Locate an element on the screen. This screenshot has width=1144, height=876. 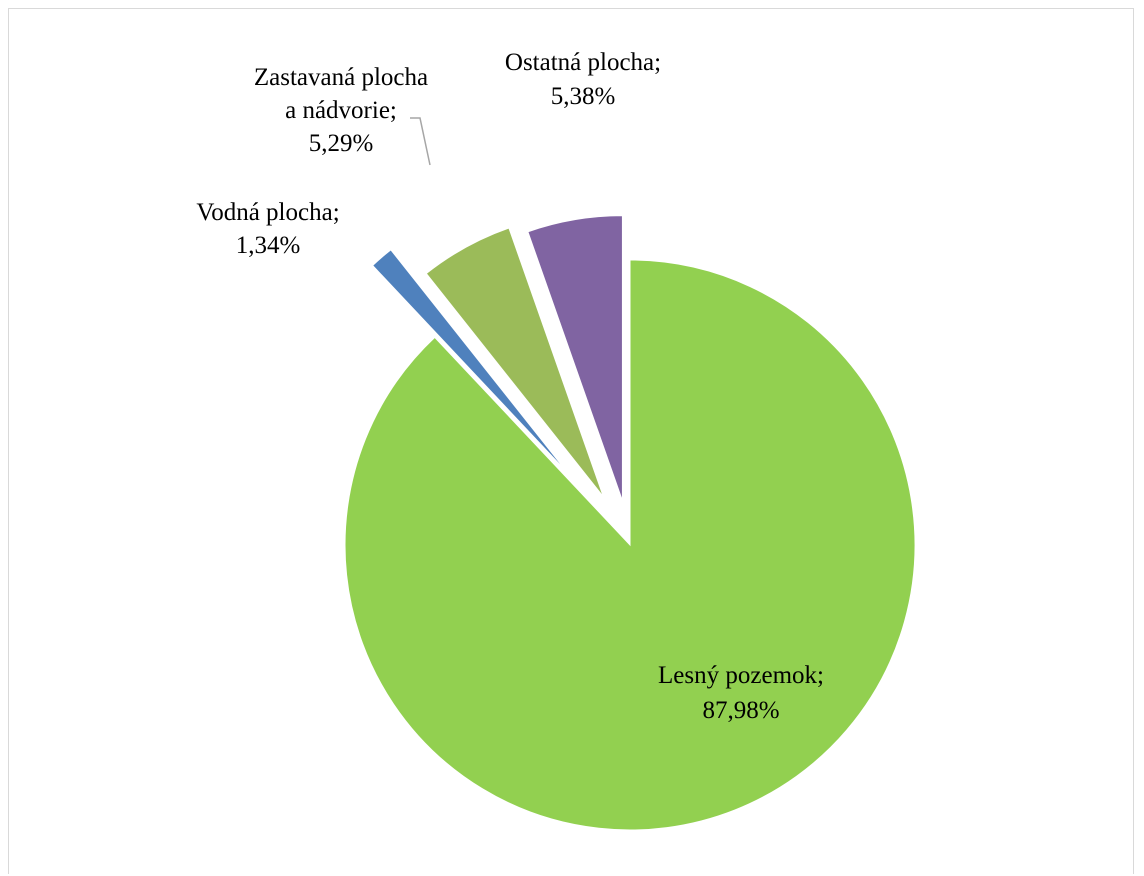
label-zastavana-line1: Zastavaná plocha is located at coordinates (341, 77).